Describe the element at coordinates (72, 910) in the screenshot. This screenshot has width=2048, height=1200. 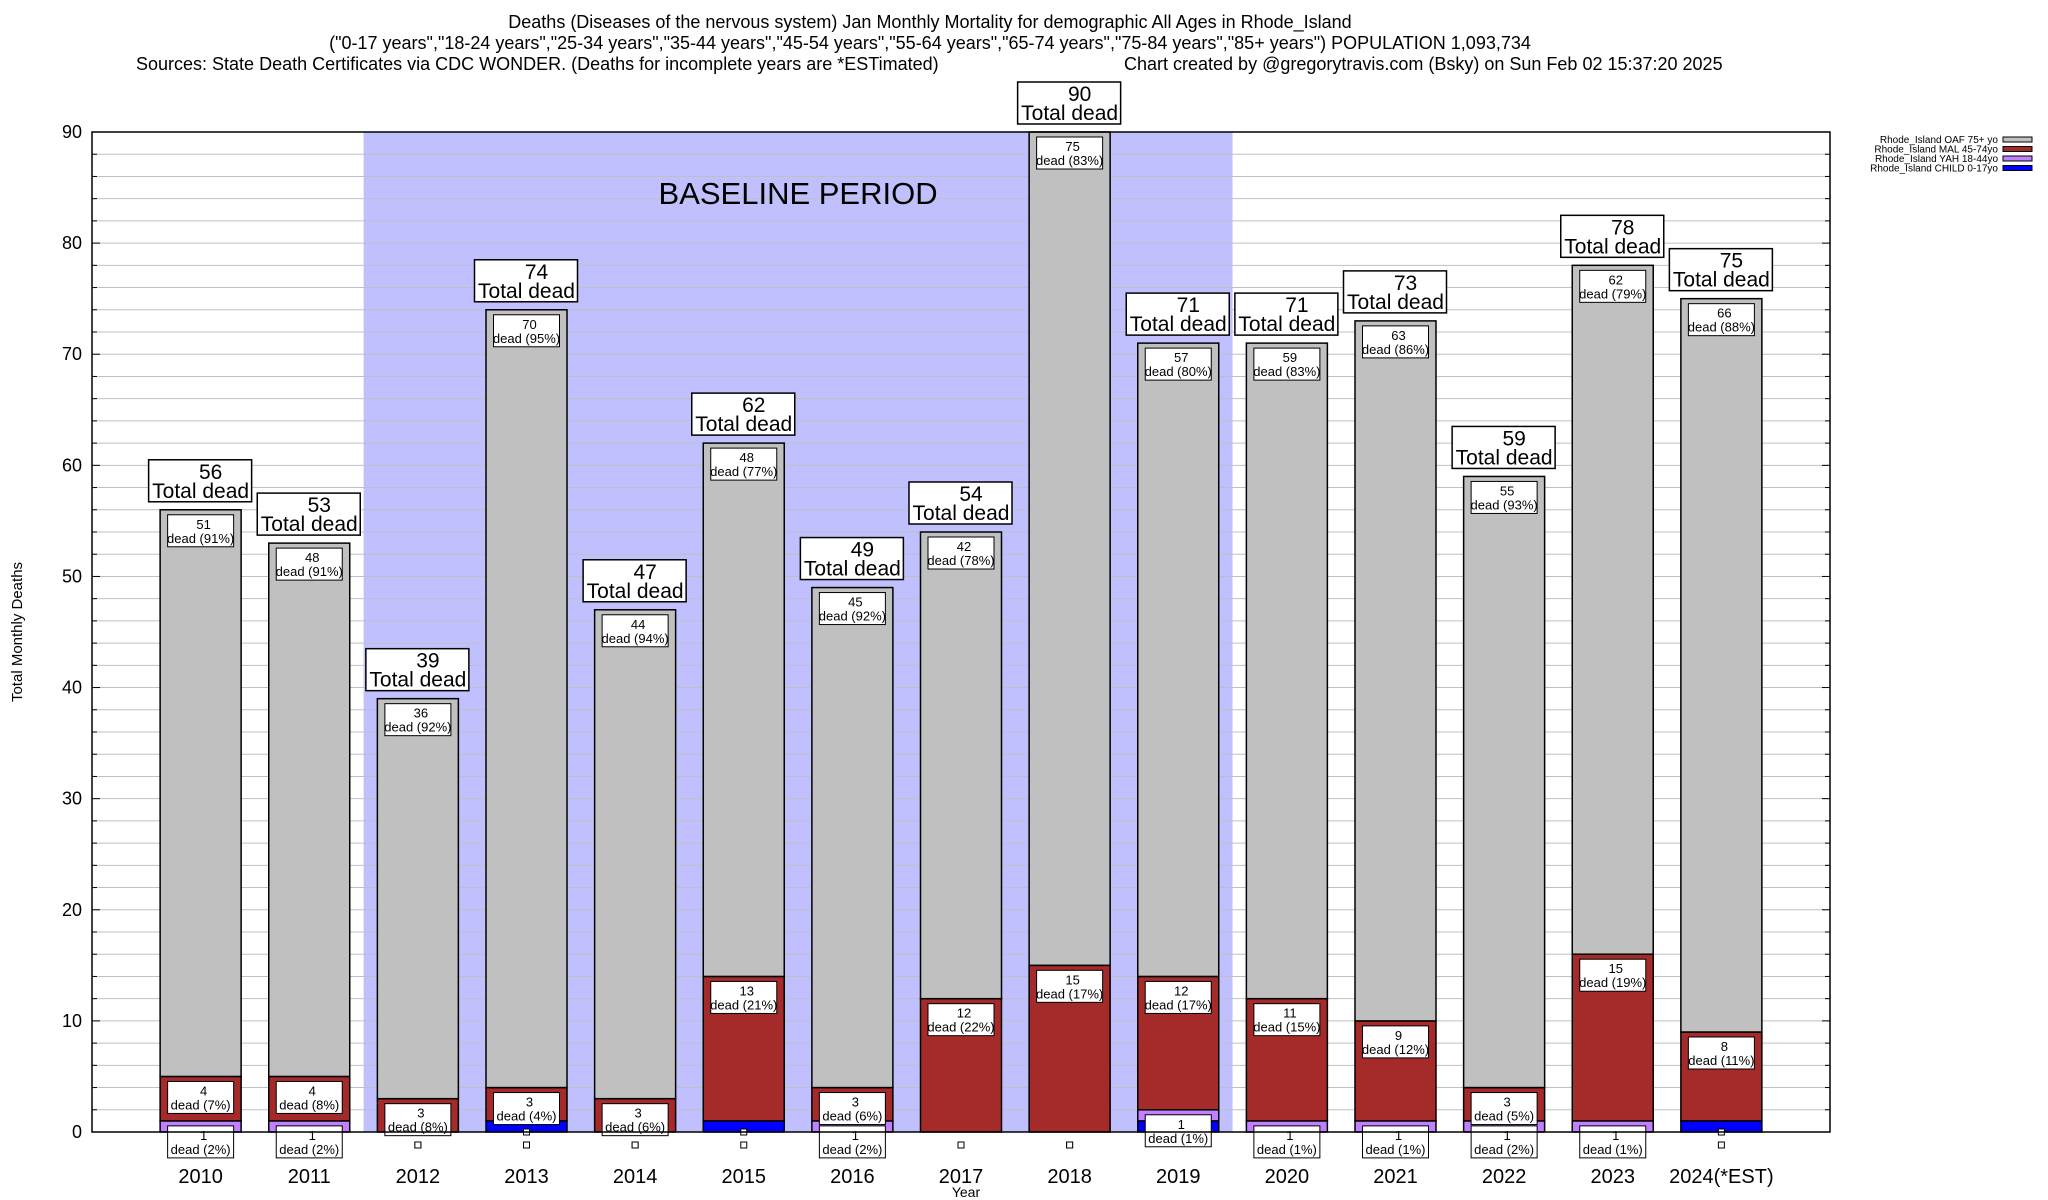
I see `y-tick-label: 20` at that location.